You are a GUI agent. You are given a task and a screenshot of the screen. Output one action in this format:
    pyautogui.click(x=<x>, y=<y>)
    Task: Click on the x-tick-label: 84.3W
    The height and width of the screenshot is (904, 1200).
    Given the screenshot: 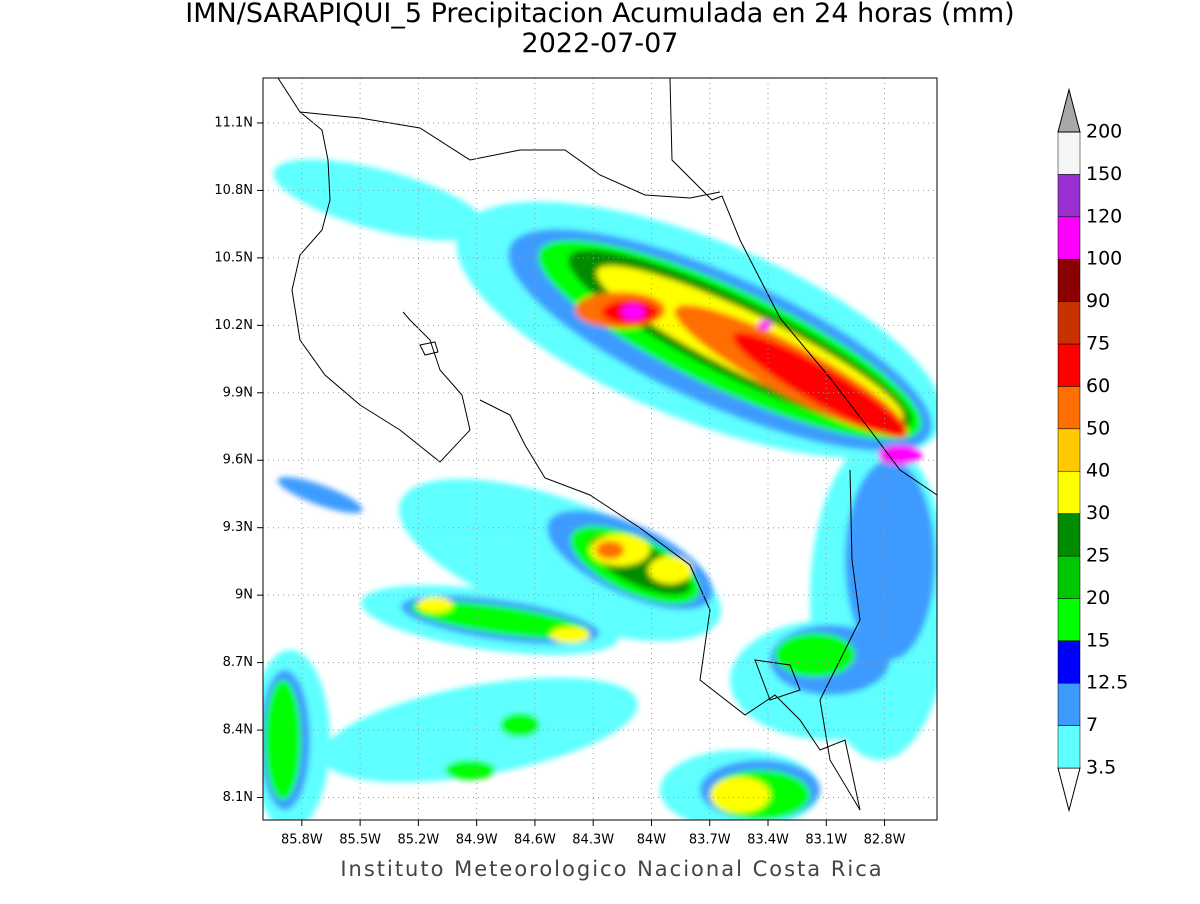 What is the action you would take?
    pyautogui.click(x=593, y=840)
    